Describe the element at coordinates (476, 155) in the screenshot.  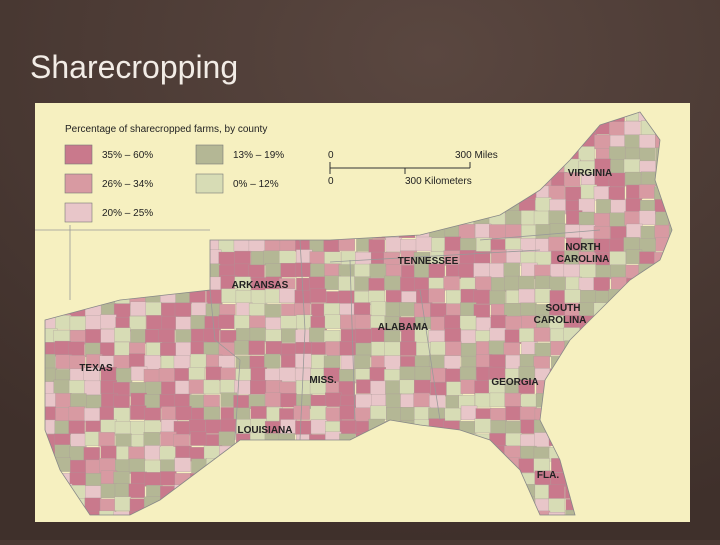
I see `scale-label: 300 Miles` at that location.